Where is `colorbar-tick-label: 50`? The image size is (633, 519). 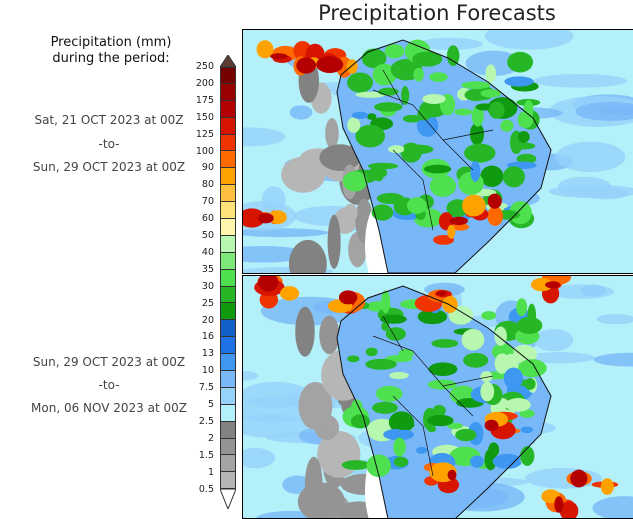
colorbar-tick-label: 50 is located at coordinates (207, 235).